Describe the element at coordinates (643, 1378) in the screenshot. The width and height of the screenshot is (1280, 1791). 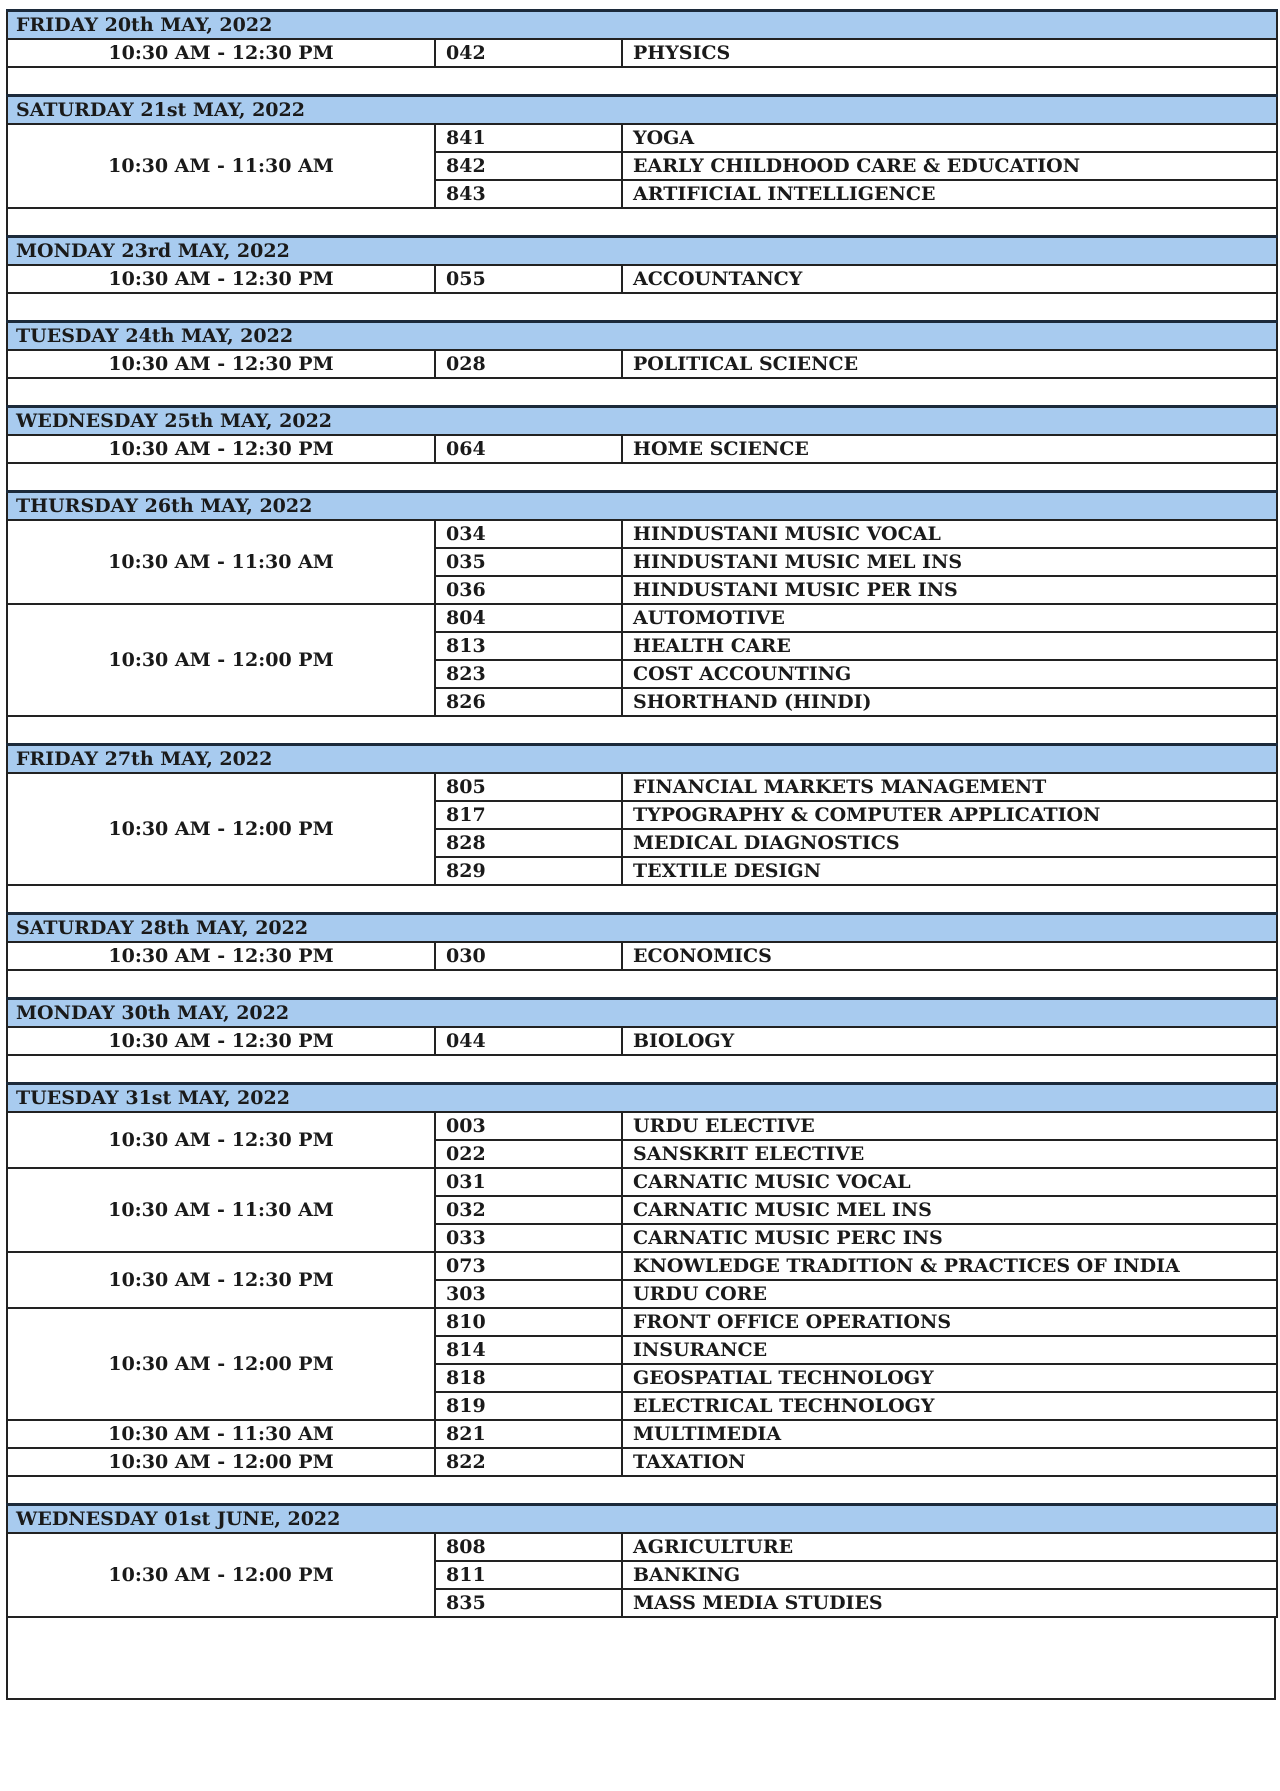
I see `paper-row: 818 GEOSPATIAL TECHNOLOGY` at that location.